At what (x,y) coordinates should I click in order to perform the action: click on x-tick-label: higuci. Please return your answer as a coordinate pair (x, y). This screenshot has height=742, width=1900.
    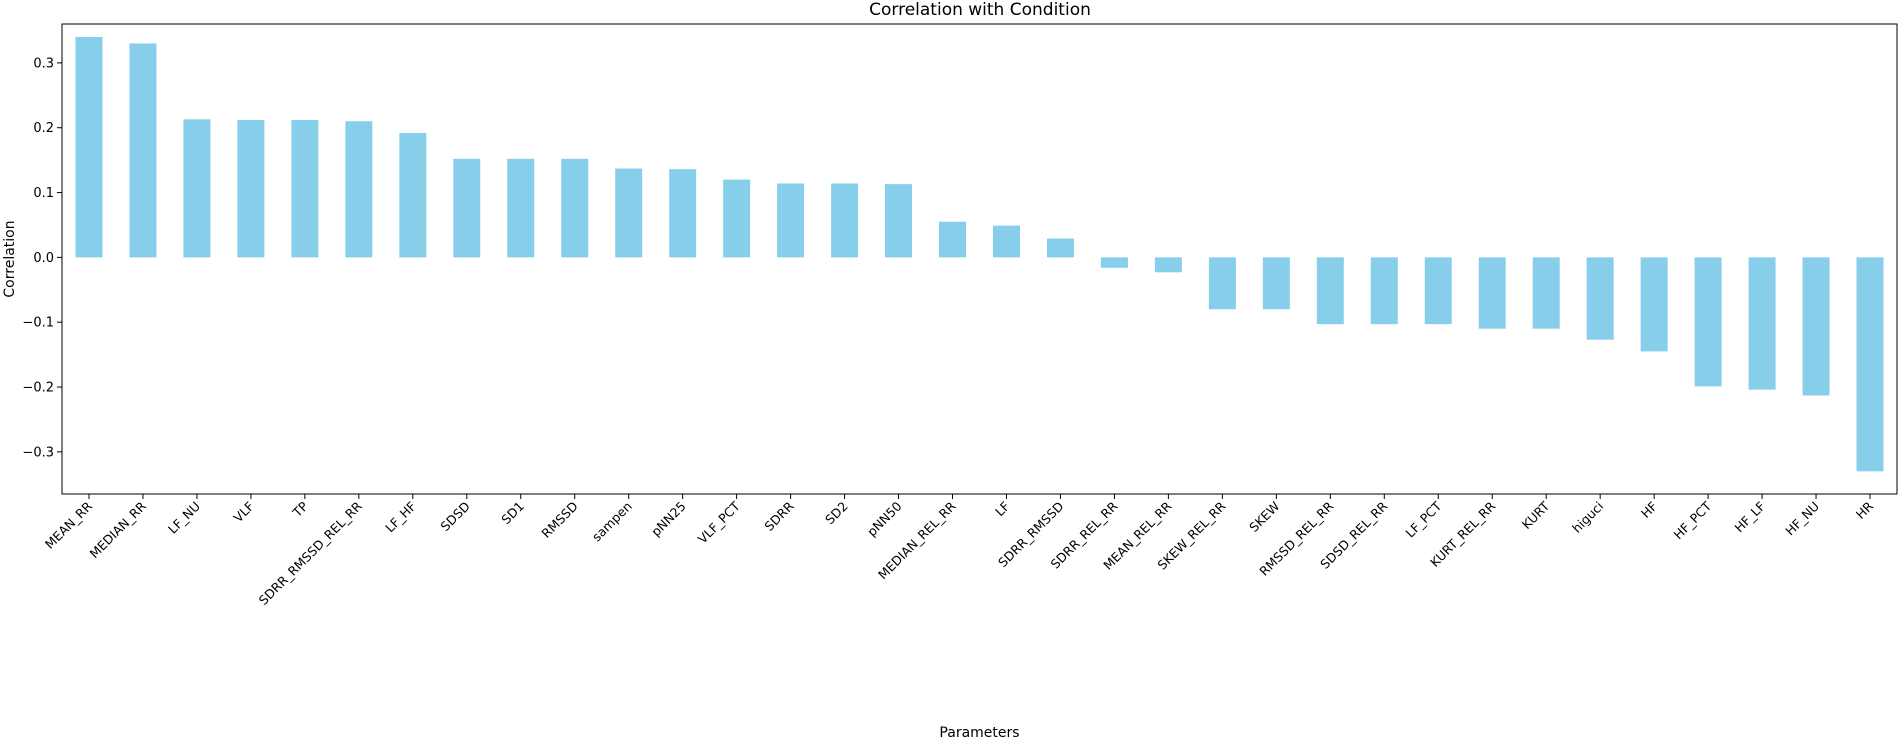
    Looking at the image, I should click on (1587, 517).